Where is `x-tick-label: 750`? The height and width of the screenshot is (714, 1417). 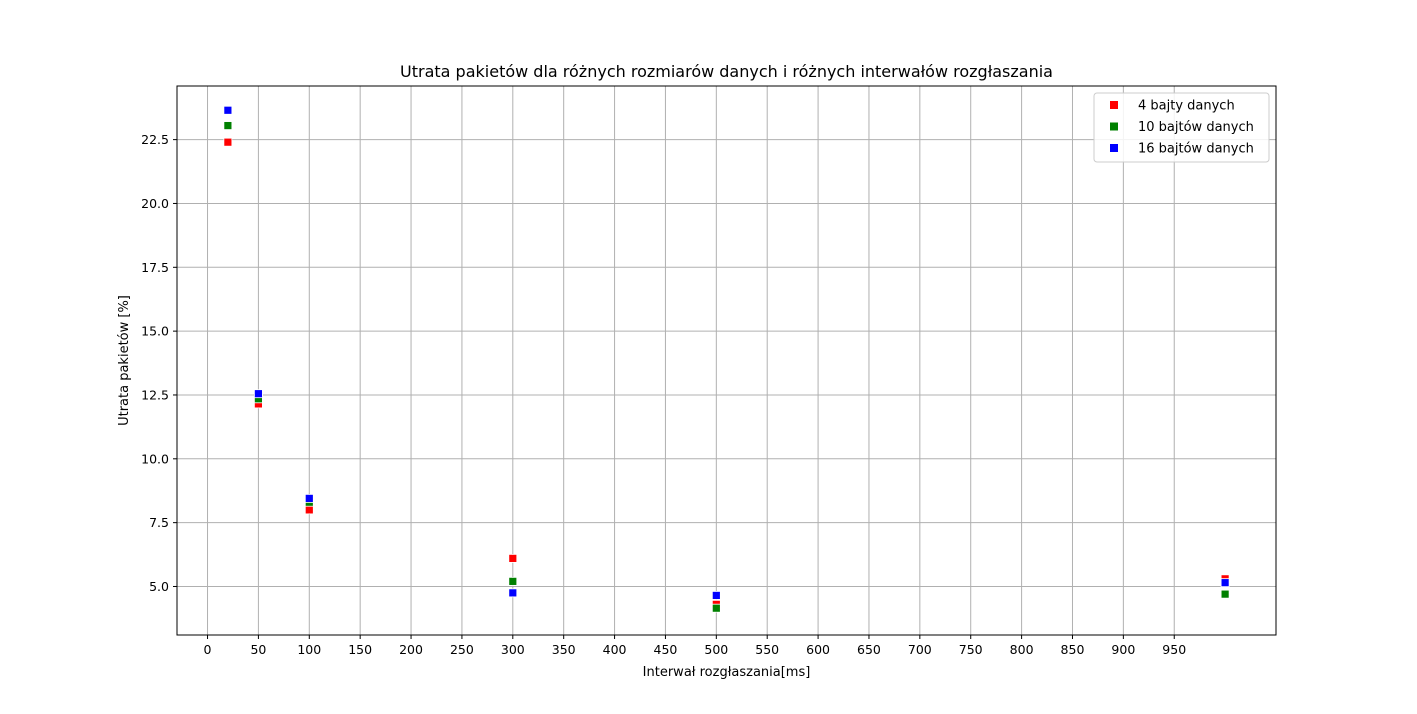 x-tick-label: 750 is located at coordinates (971, 649).